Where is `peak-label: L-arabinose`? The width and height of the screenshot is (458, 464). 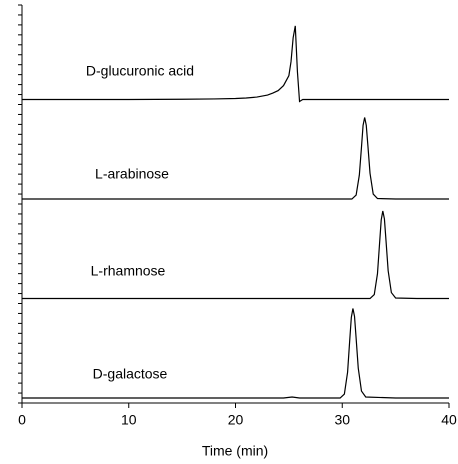
peak-label: L-arabinose is located at coordinates (132, 174).